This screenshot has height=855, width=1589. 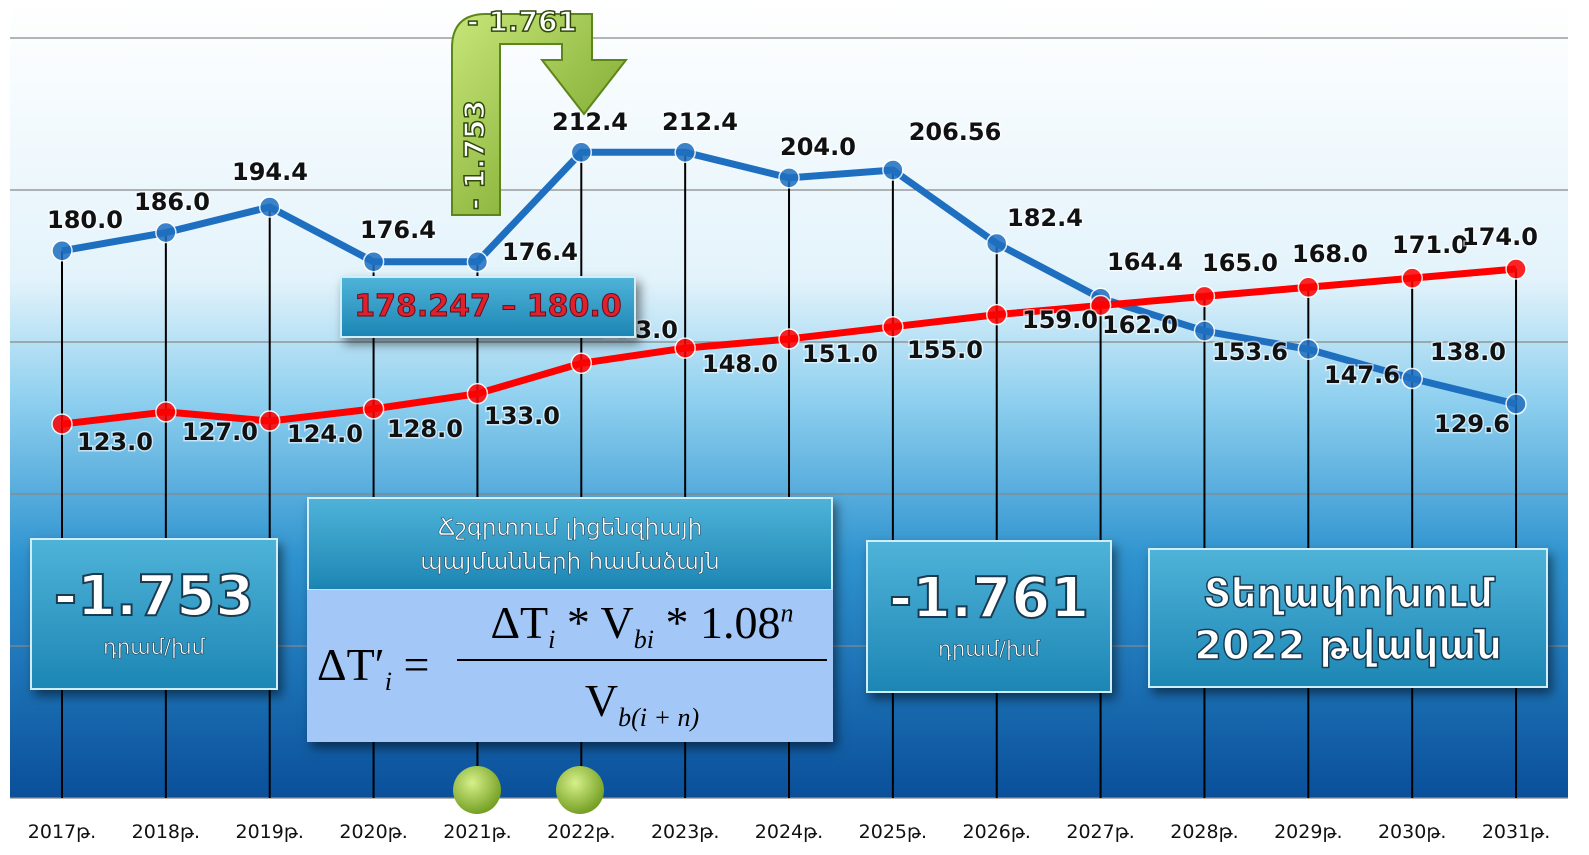 What do you see at coordinates (1045, 218) in the screenshot?
I see `value-label: 182.4` at bounding box center [1045, 218].